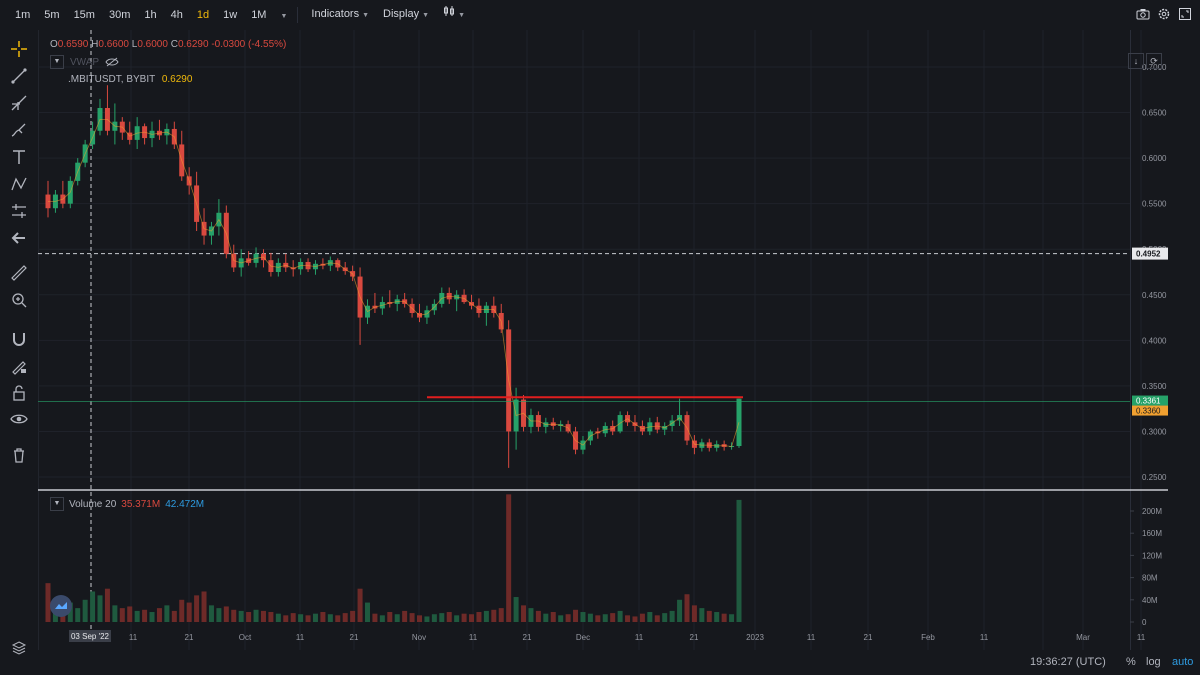 This screenshot has height=675, width=1200. Describe the element at coordinates (57, 504) in the screenshot. I see `collapse-volume-button: ▼` at that location.